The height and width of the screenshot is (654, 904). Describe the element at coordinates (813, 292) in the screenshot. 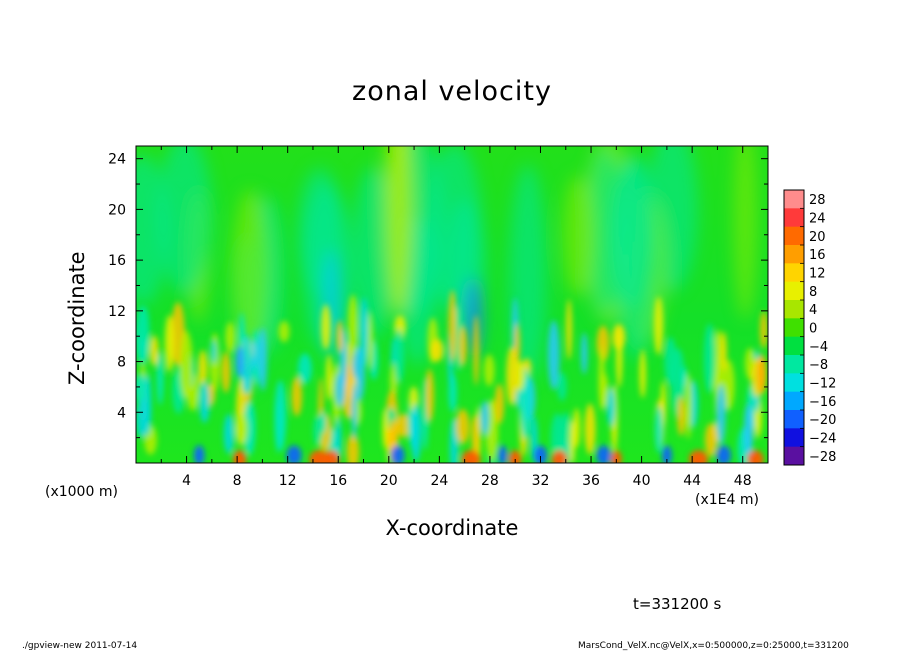

I see `colorbar-label: 8` at that location.